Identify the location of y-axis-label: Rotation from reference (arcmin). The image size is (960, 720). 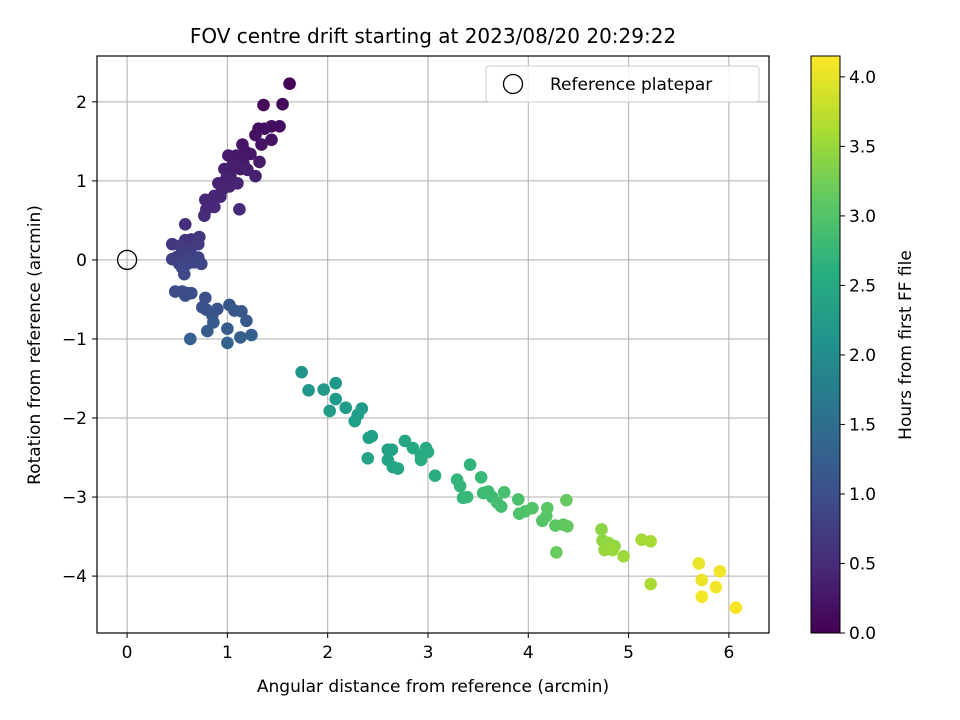
(35, 345).